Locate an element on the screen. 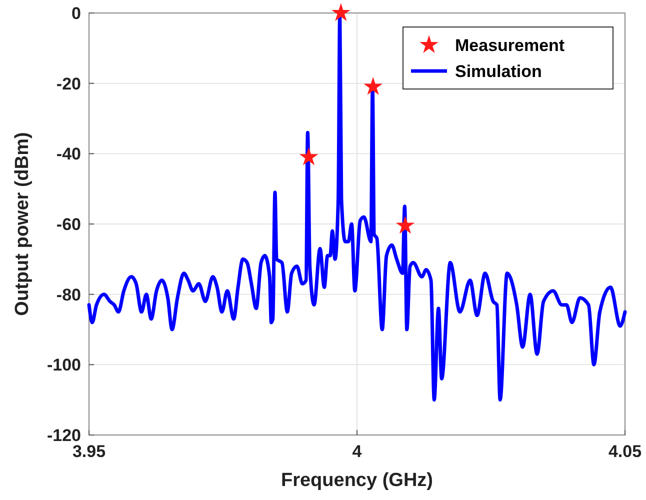 The width and height of the screenshot is (646, 500). y-axis-title: Output power (dBm) is located at coordinates (22, 224).